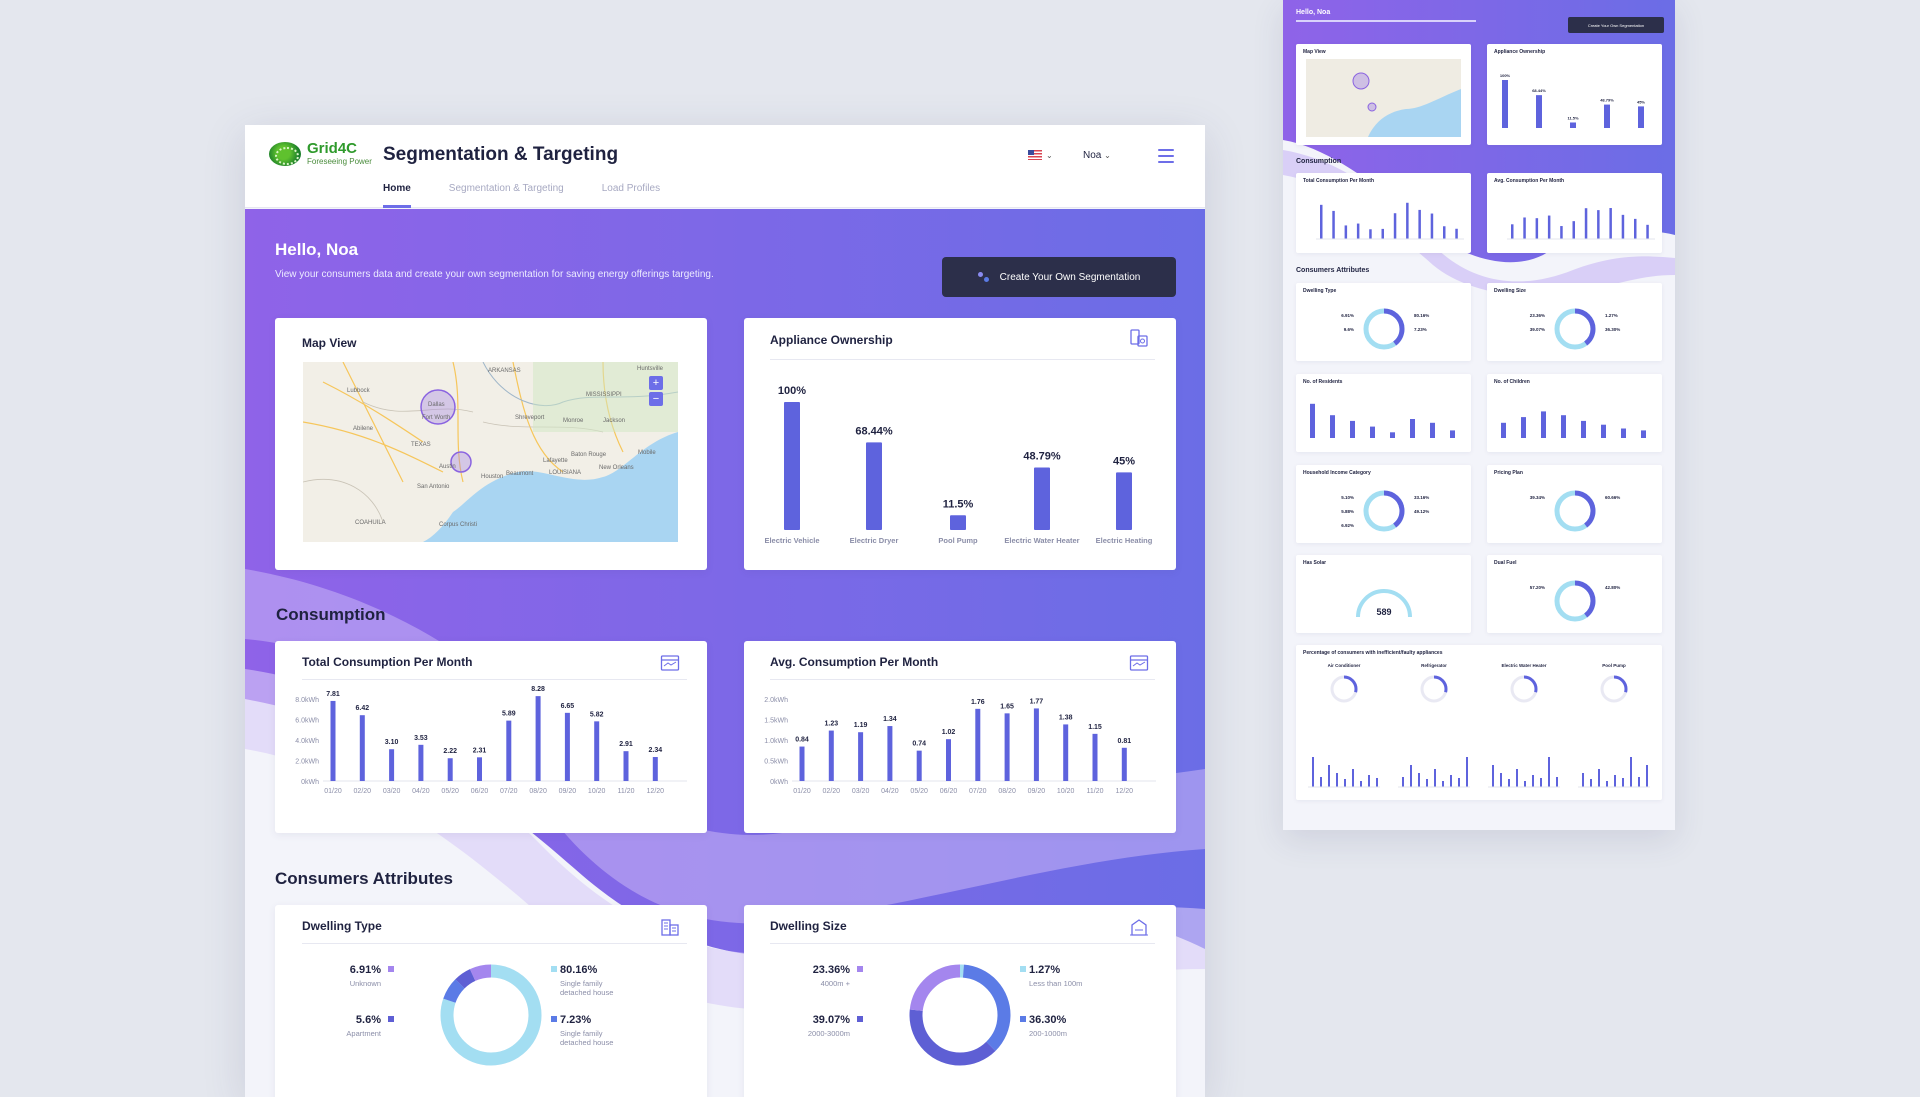 The image size is (1920, 1097). Describe the element at coordinates (776, 762) in the screenshot. I see `y-tick-label: 0.5kWh` at that location.